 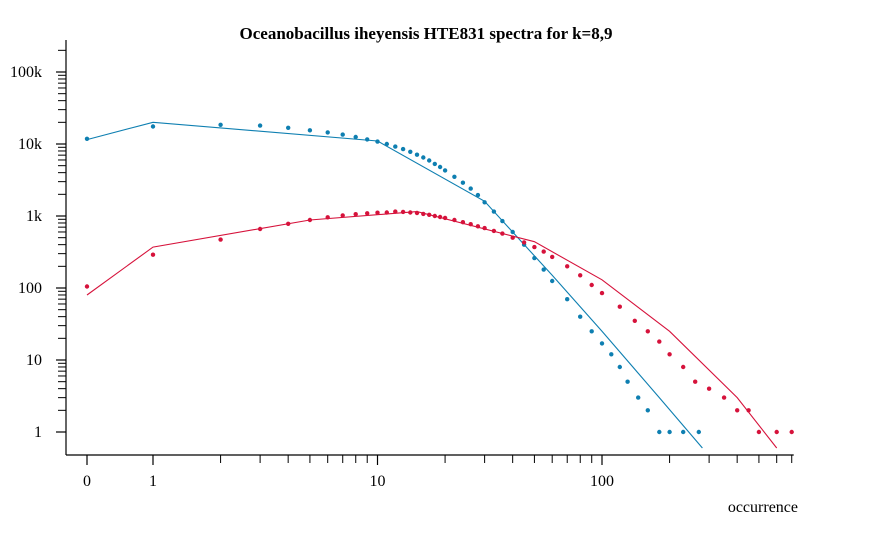 What do you see at coordinates (34, 216) in the screenshot?
I see `y-tick-label: 1k` at bounding box center [34, 216].